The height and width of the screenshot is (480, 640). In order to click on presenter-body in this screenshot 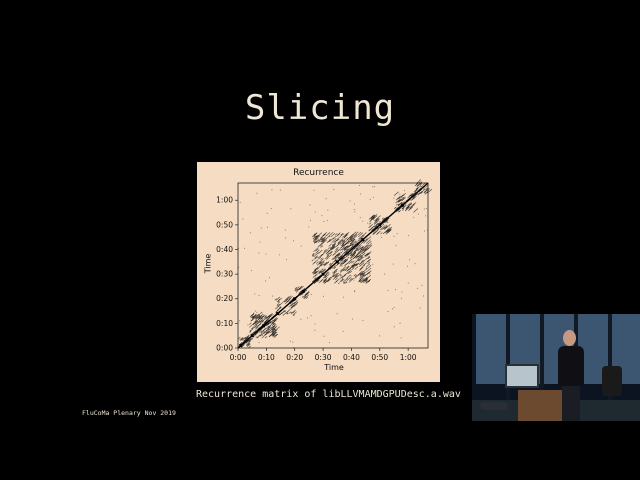, I will do `click(571, 366)`.